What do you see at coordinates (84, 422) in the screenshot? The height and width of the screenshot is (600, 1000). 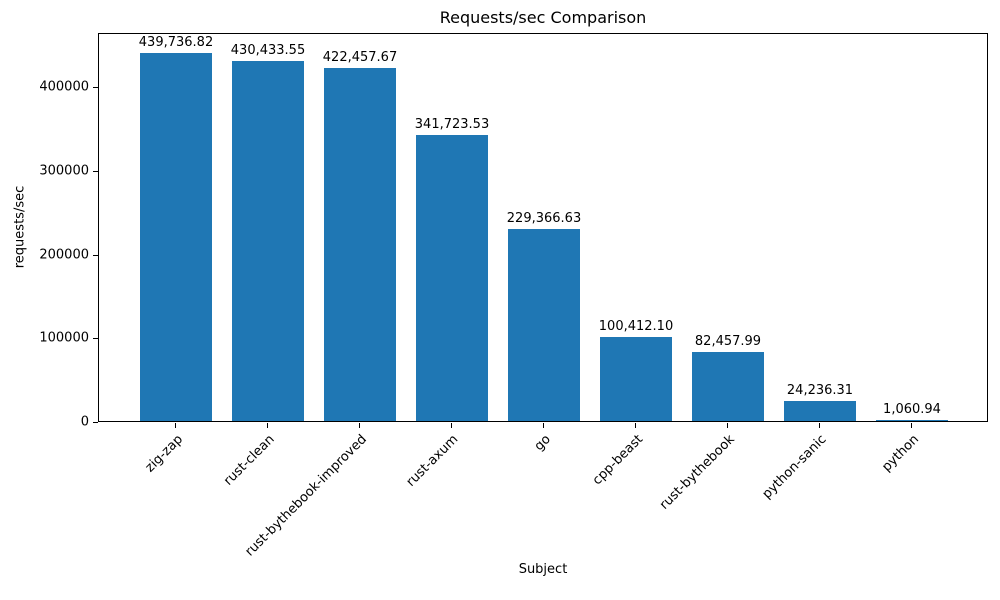 I see `y-tick-label: 0` at bounding box center [84, 422].